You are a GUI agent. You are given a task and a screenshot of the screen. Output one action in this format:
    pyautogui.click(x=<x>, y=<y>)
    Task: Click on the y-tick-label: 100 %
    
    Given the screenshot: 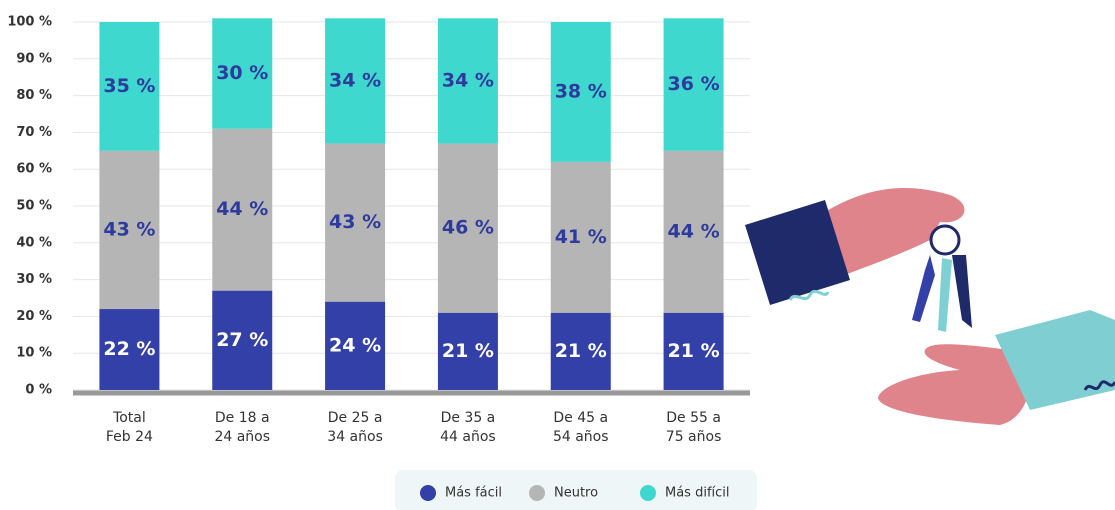 What is the action you would take?
    pyautogui.click(x=29, y=22)
    